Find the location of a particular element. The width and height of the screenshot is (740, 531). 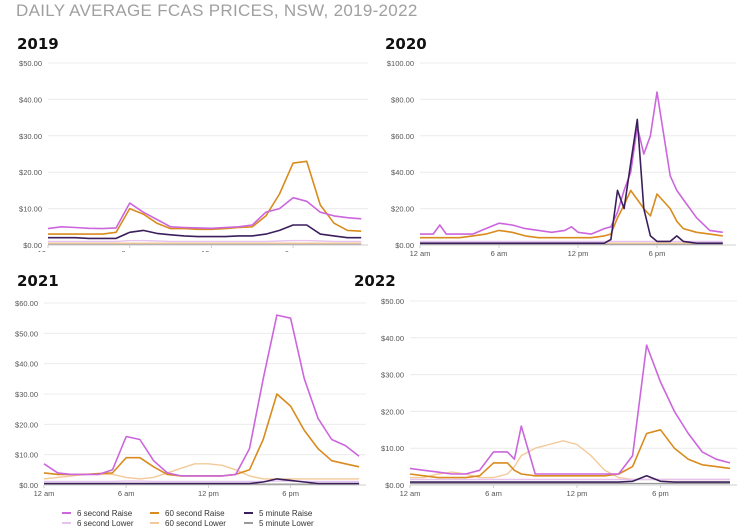

series-line-6-second-lower is located at coordinates (205, 241).